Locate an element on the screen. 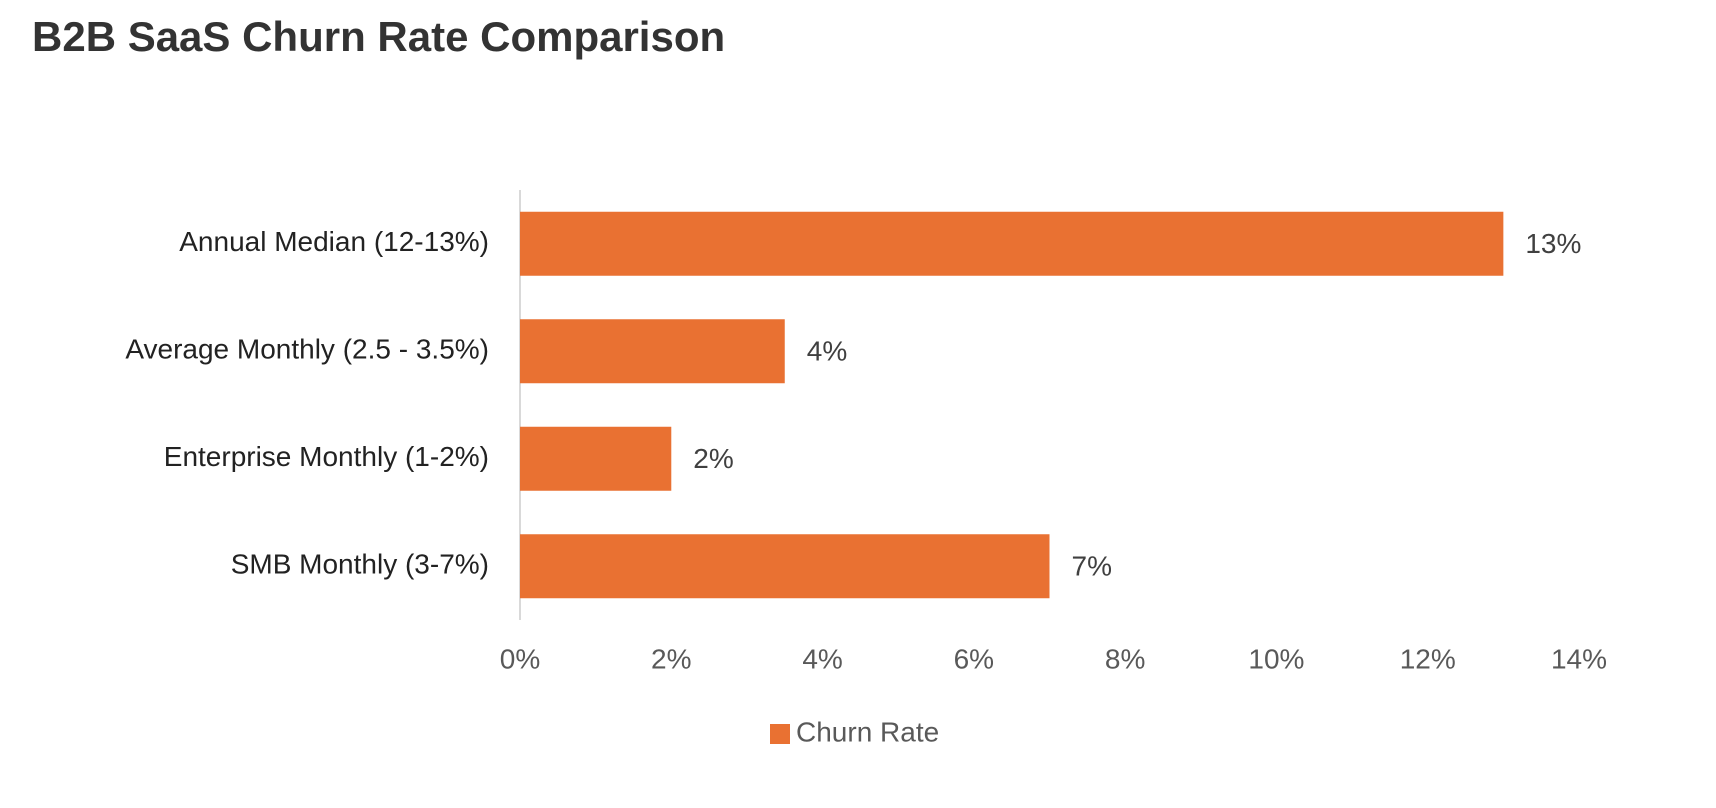 The height and width of the screenshot is (808, 1716). legend-label: Churn Rate is located at coordinates (867, 731).